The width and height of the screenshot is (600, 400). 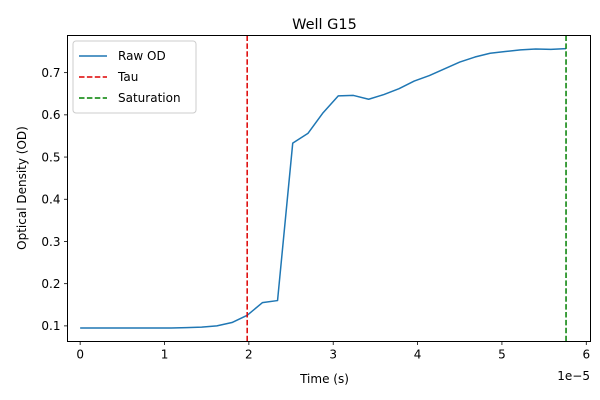 What do you see at coordinates (249, 355) in the screenshot?
I see `x-tick-label: 2` at bounding box center [249, 355].